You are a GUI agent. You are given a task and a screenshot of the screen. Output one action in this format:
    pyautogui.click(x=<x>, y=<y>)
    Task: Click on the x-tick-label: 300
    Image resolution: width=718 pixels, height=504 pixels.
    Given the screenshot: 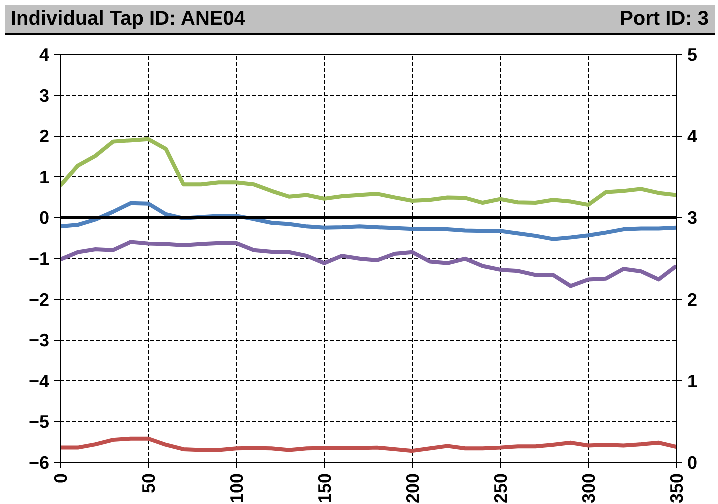 What is the action you would take?
    pyautogui.click(x=589, y=488)
    